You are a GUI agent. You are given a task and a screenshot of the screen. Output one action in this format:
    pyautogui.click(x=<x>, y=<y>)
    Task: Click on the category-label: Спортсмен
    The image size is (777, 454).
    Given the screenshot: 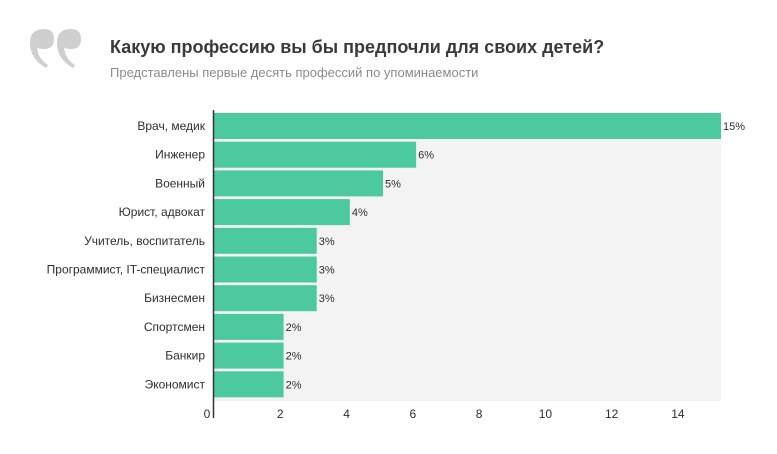 What is the action you would take?
    pyautogui.click(x=174, y=327)
    